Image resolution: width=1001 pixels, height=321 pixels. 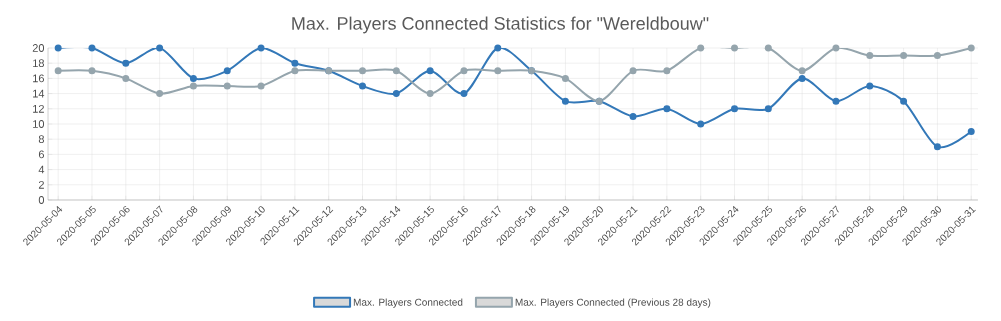 What do you see at coordinates (41, 154) in the screenshot?
I see `y-tick-label: 6` at bounding box center [41, 154].